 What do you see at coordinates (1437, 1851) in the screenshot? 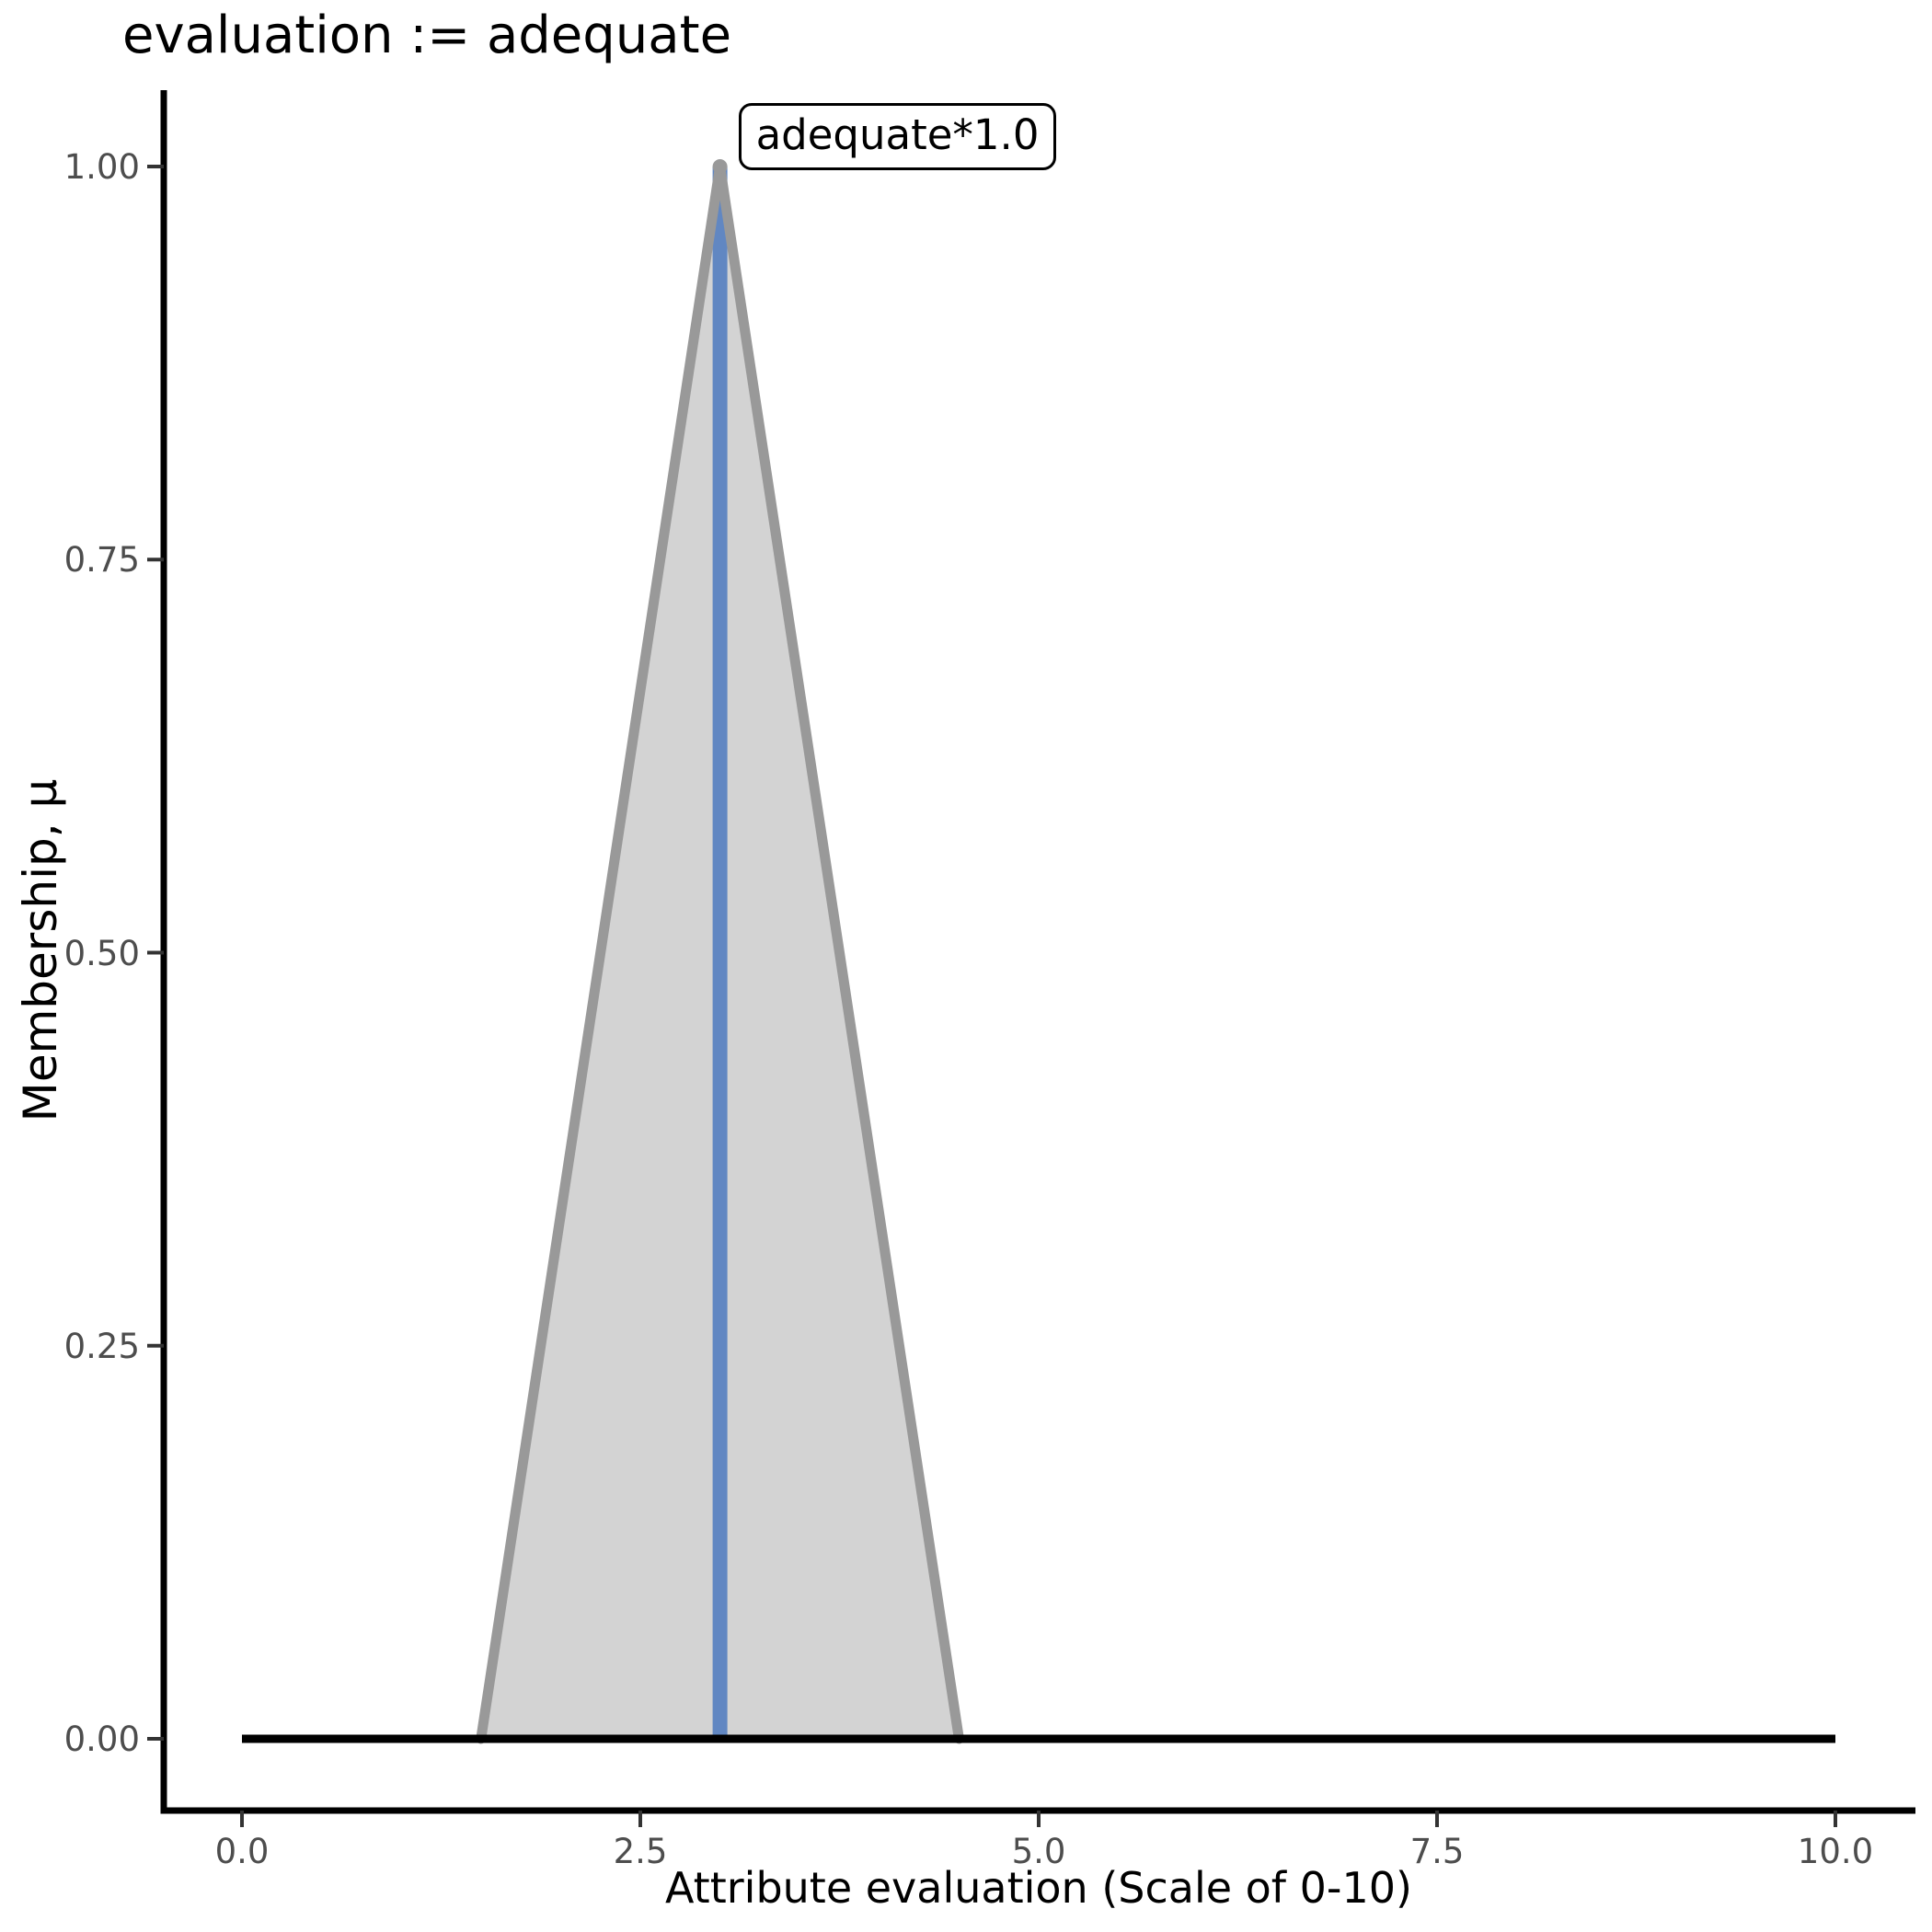
I see `x-tick-label: 7.5` at bounding box center [1437, 1851].